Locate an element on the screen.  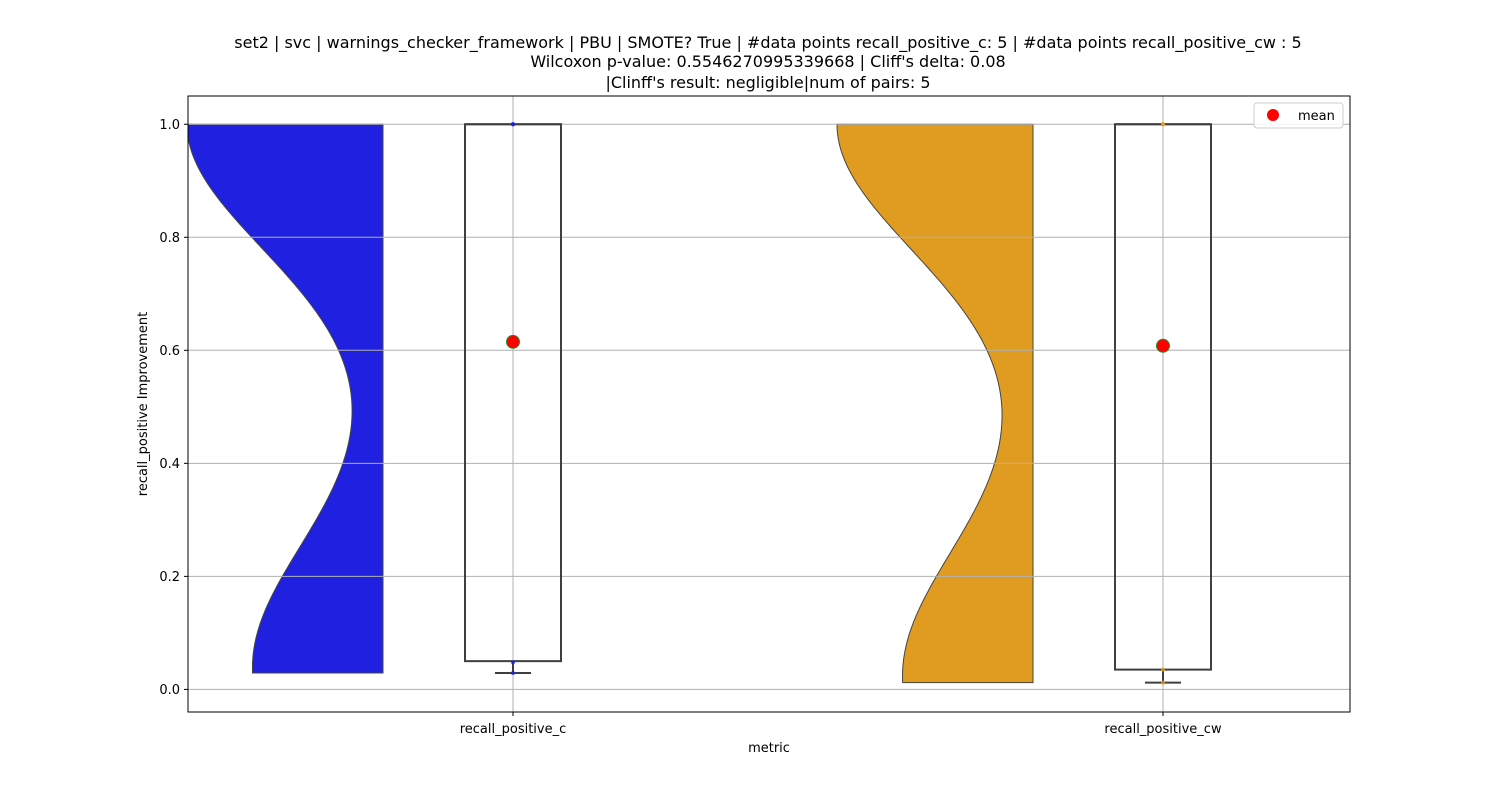
y-tick-label: 0.2 is located at coordinates (169, 577).